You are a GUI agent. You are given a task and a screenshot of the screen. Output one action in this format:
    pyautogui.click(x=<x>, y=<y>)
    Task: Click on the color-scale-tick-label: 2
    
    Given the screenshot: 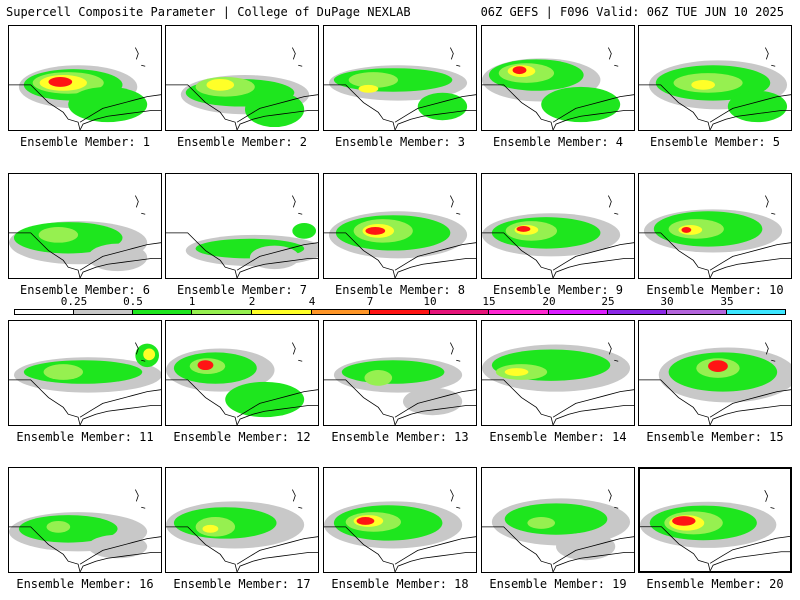 What is the action you would take?
    pyautogui.click(x=252, y=301)
    